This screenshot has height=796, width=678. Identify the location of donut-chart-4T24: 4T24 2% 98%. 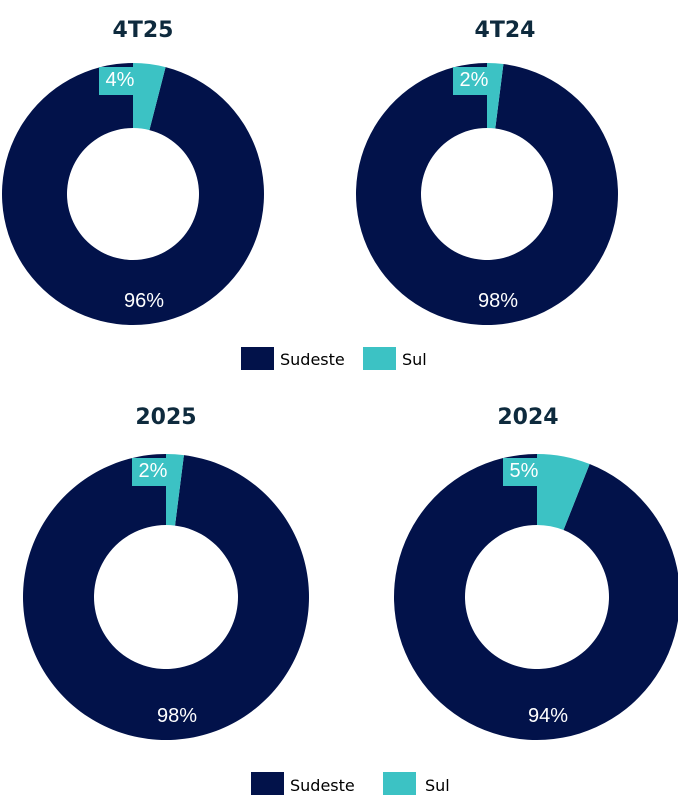
(487, 171).